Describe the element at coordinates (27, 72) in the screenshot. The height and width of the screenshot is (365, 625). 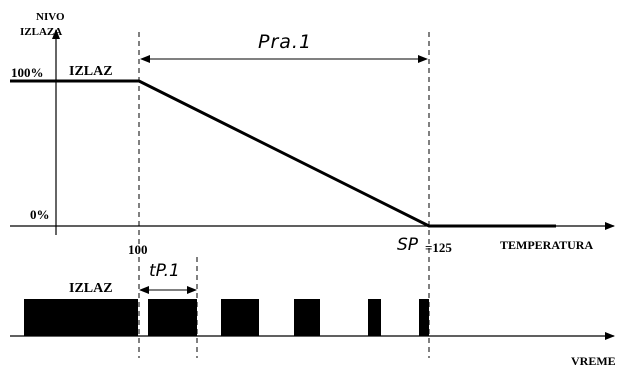
I see `y-tick-100: 100%` at that location.